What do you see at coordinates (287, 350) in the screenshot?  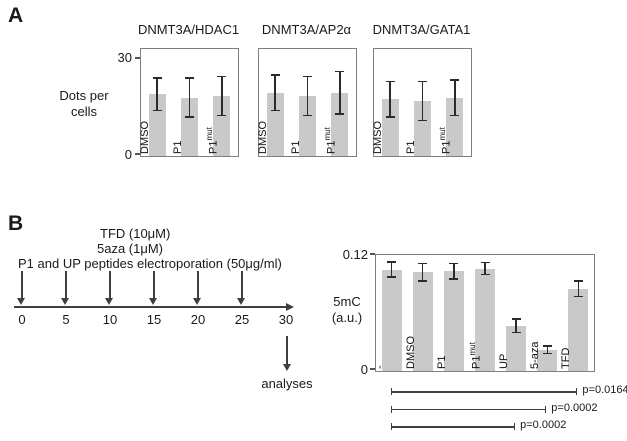 I see `analyses-arrow-line` at bounding box center [287, 350].